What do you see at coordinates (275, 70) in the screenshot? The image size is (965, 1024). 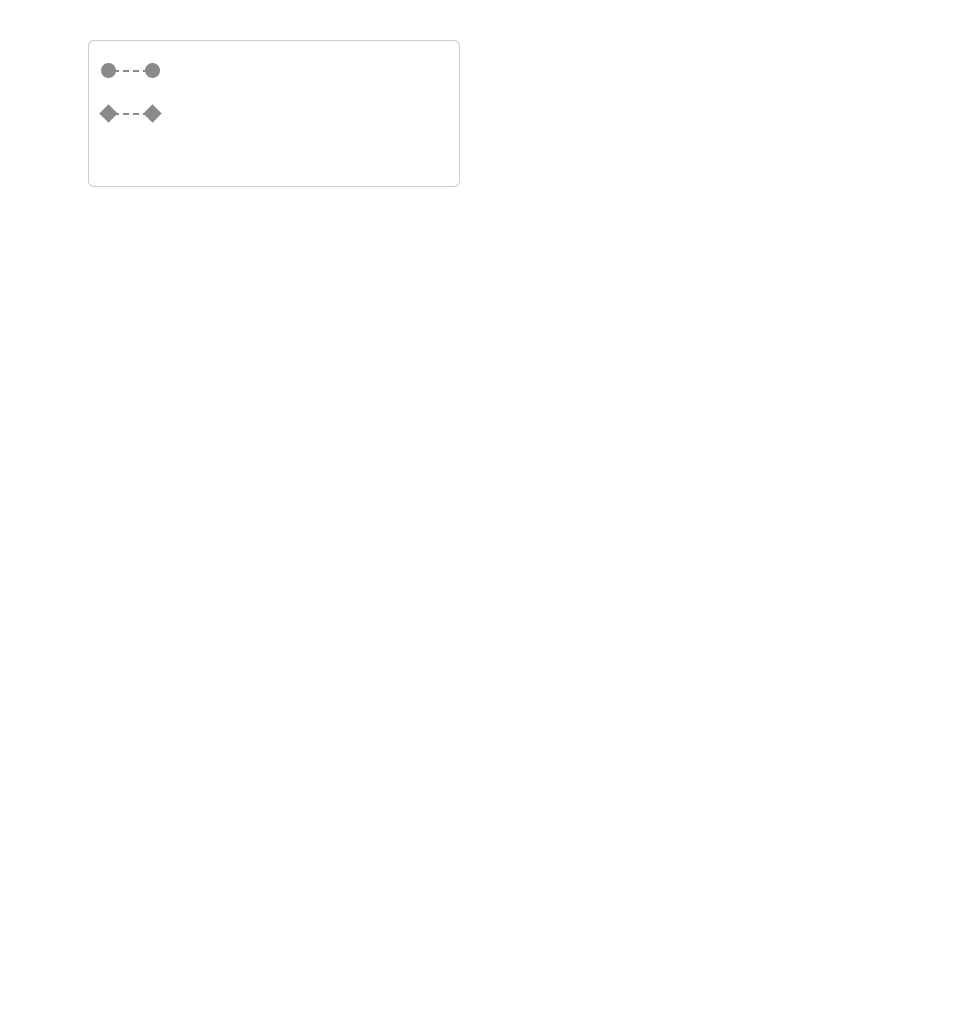 I see `legend-row-class-s` at bounding box center [275, 70].